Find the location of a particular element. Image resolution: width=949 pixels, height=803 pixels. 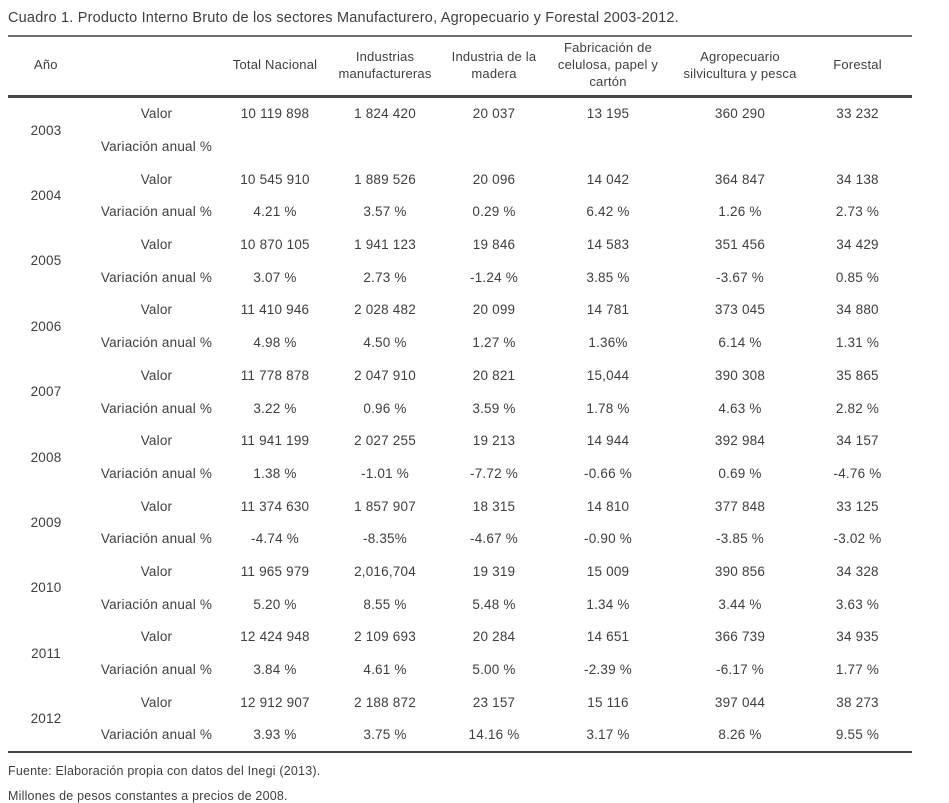

variacion-cell: 1.34 % is located at coordinates (608, 604).